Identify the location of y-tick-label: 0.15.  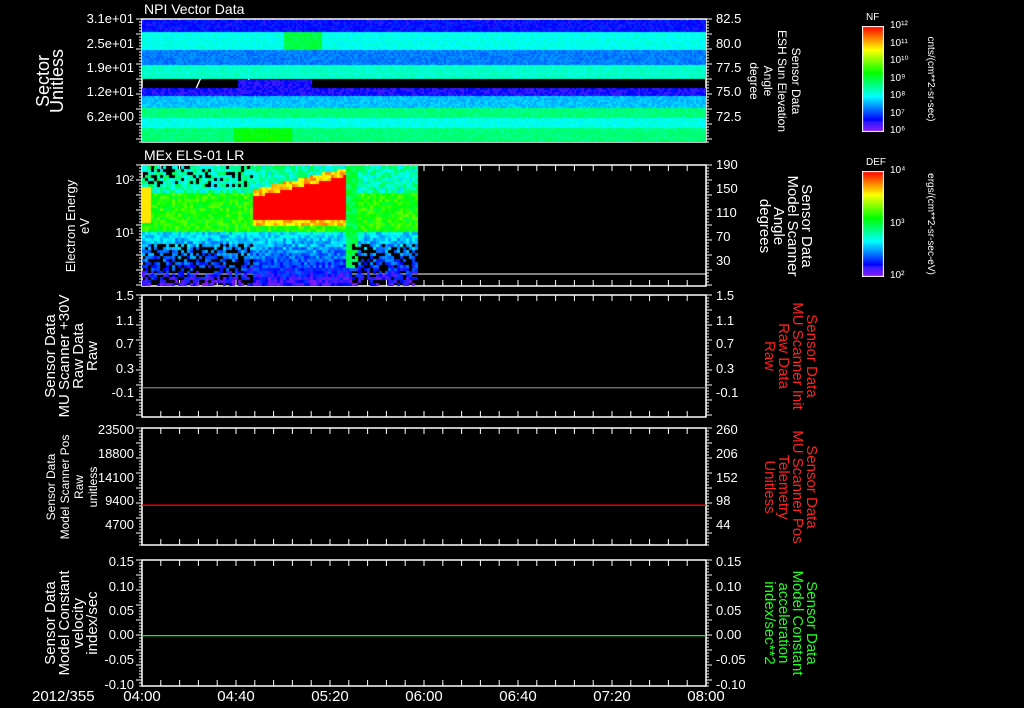
(121, 561).